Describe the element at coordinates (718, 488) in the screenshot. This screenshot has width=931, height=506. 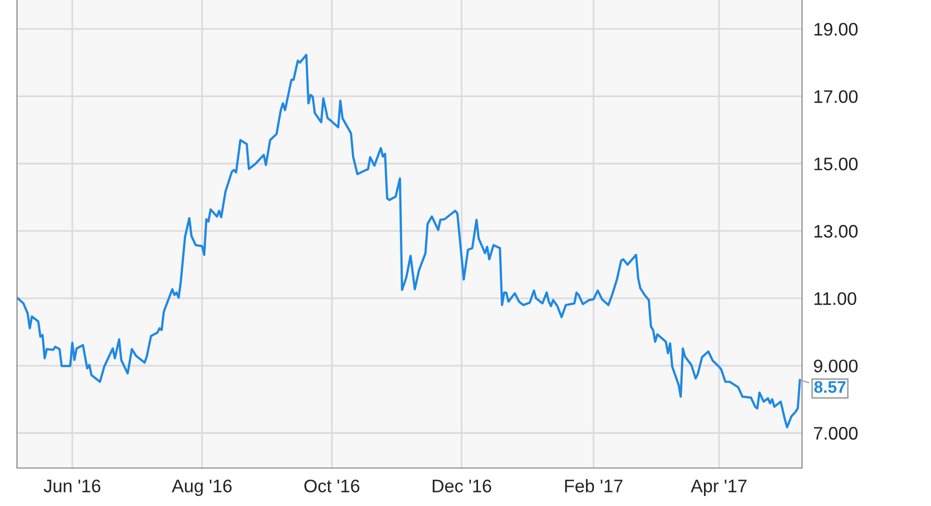
I see `x-tick-label: Apr '17` at that location.